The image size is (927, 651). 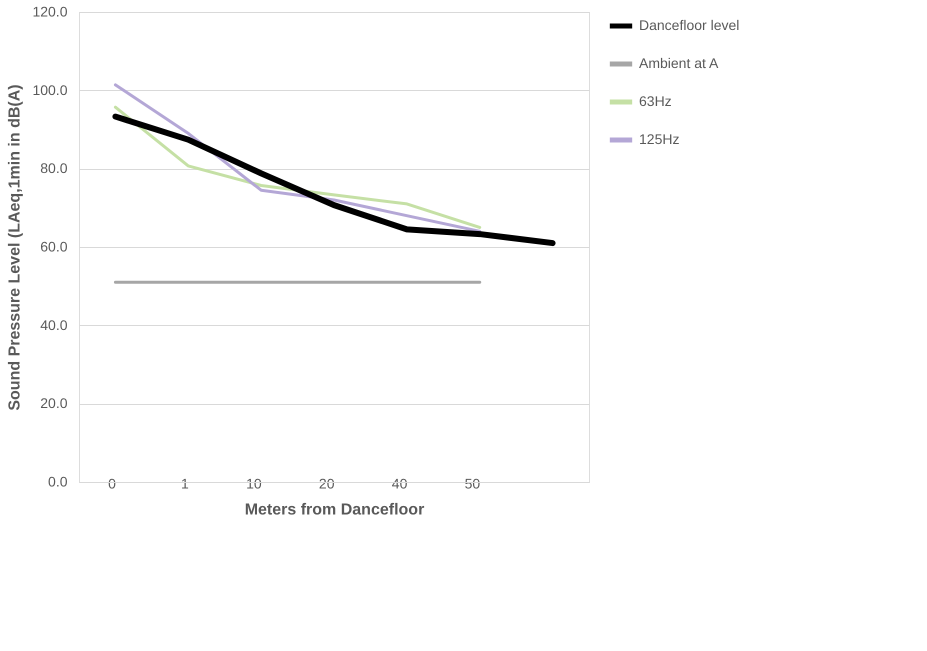 I want to click on y-tick-label: 60.0, so click(x=54, y=246).